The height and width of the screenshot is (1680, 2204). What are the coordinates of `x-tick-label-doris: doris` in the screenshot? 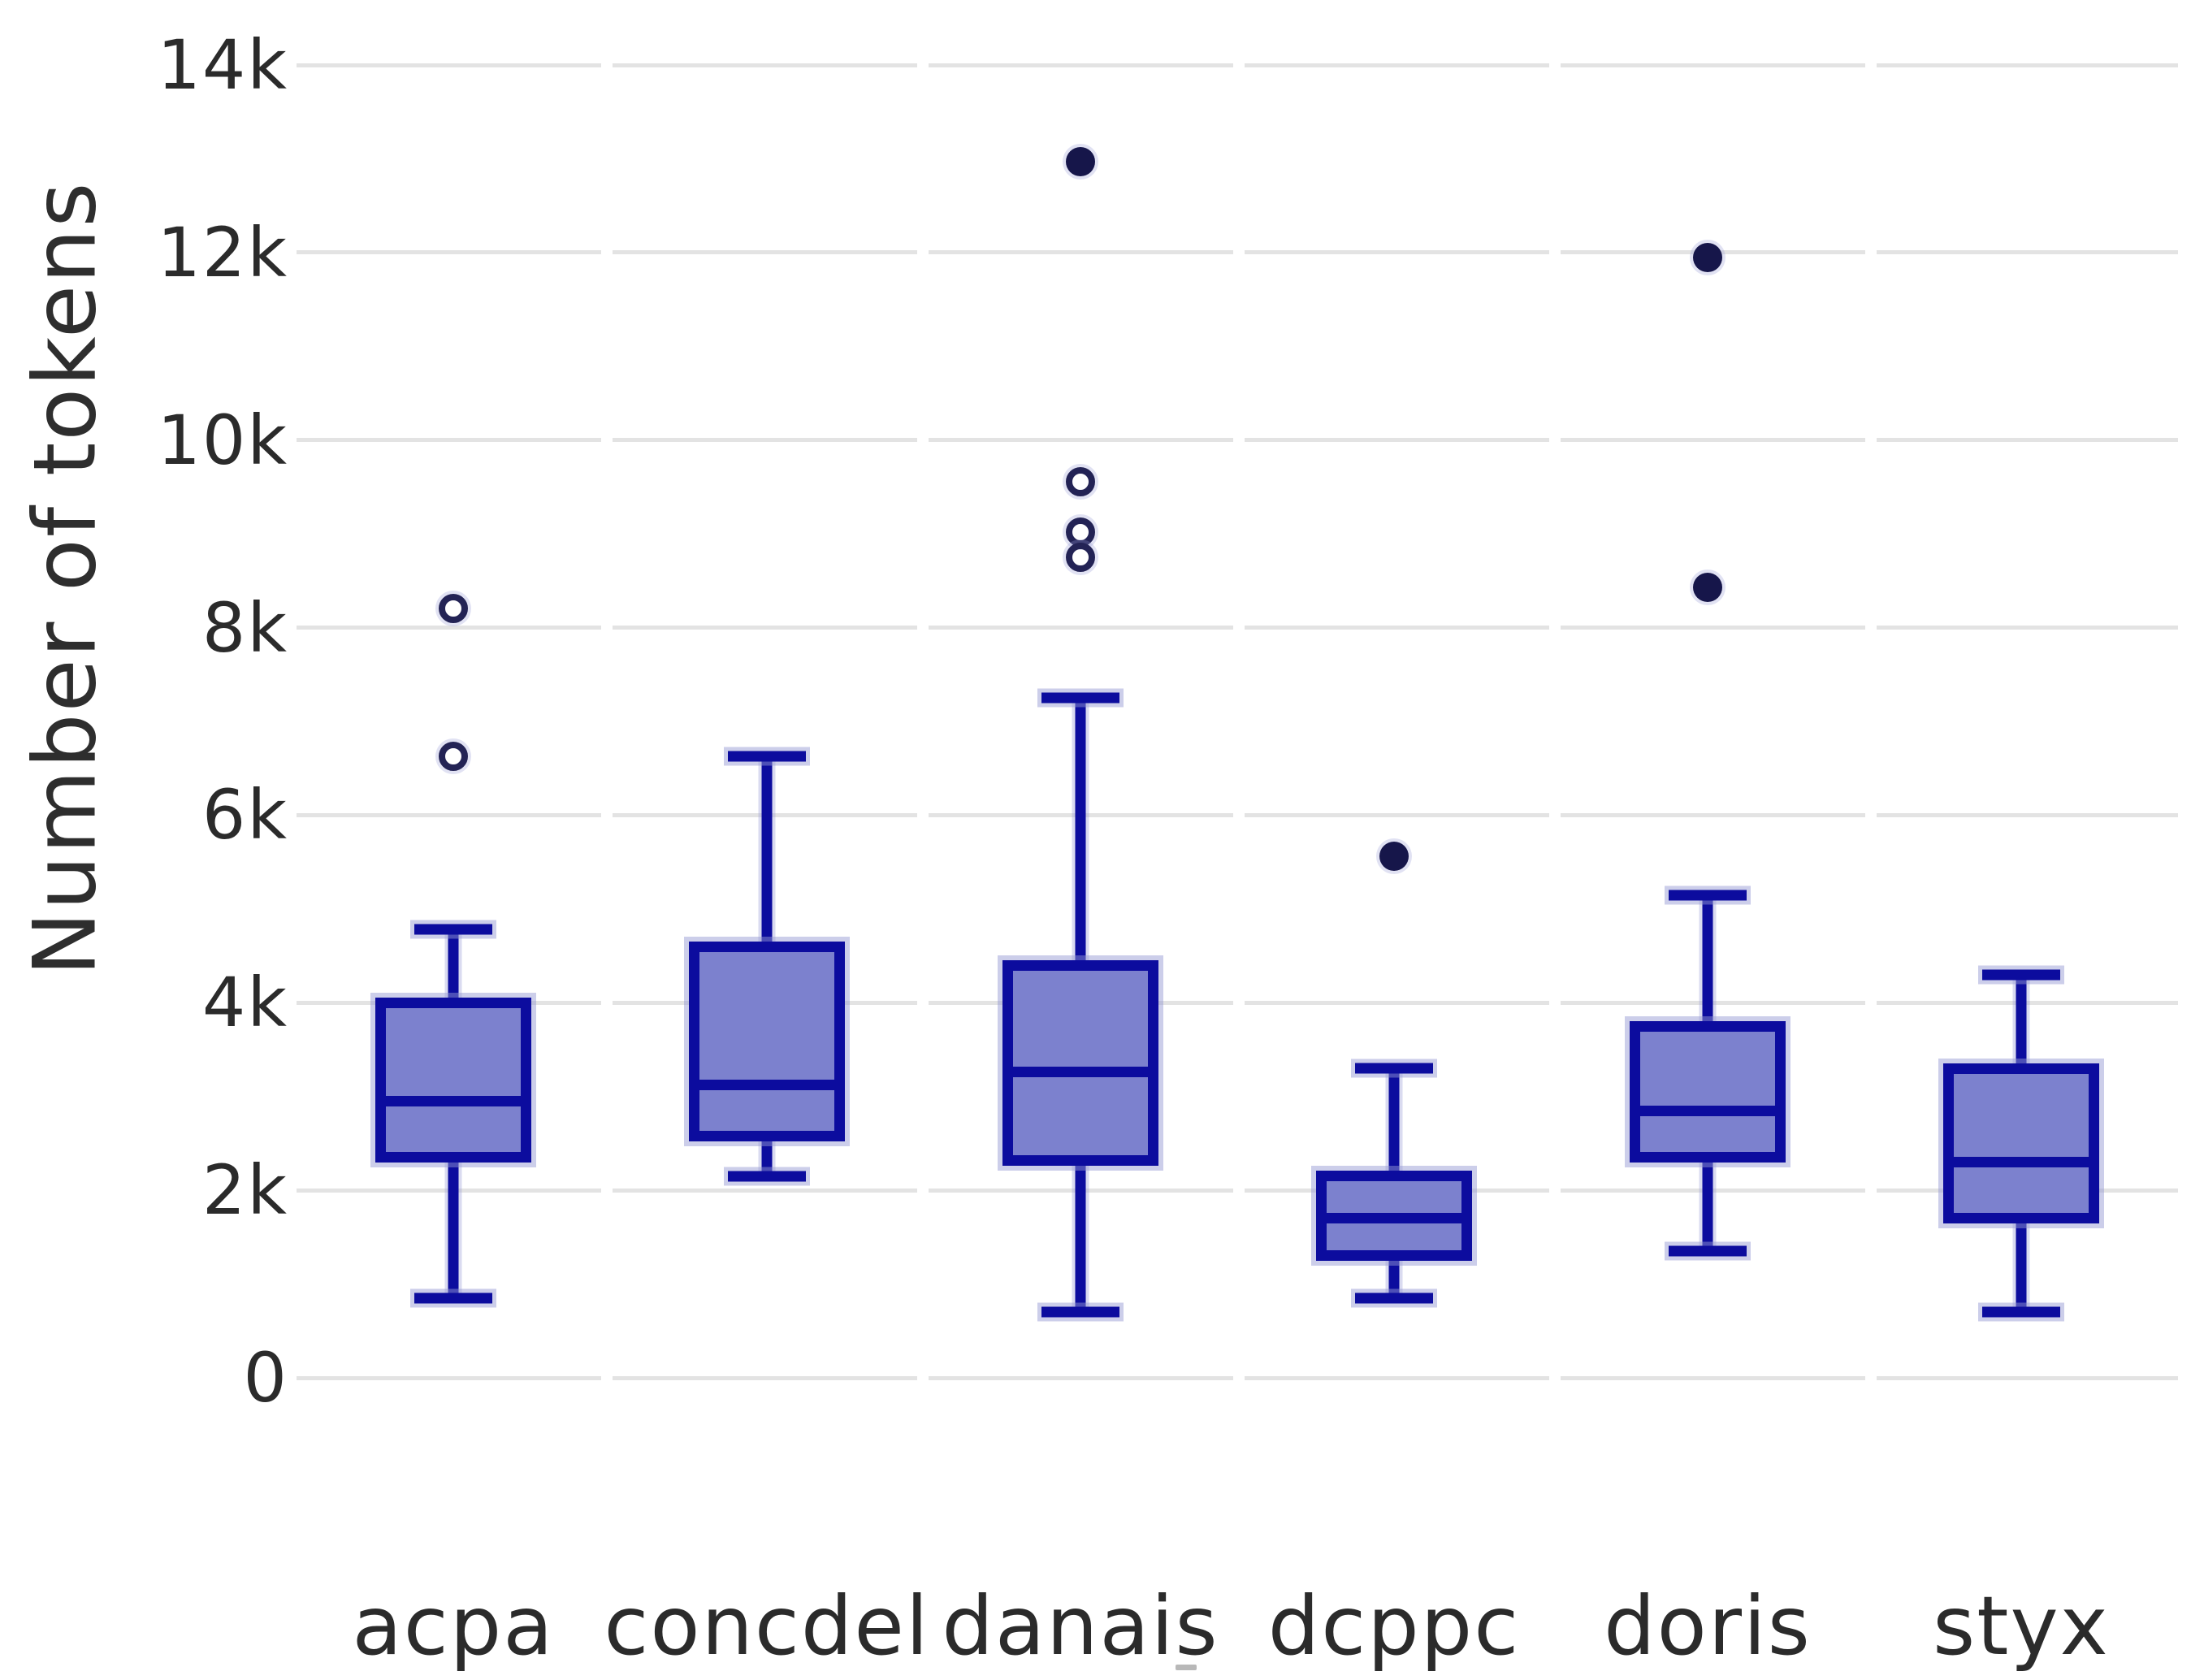 It's located at (1708, 1626).